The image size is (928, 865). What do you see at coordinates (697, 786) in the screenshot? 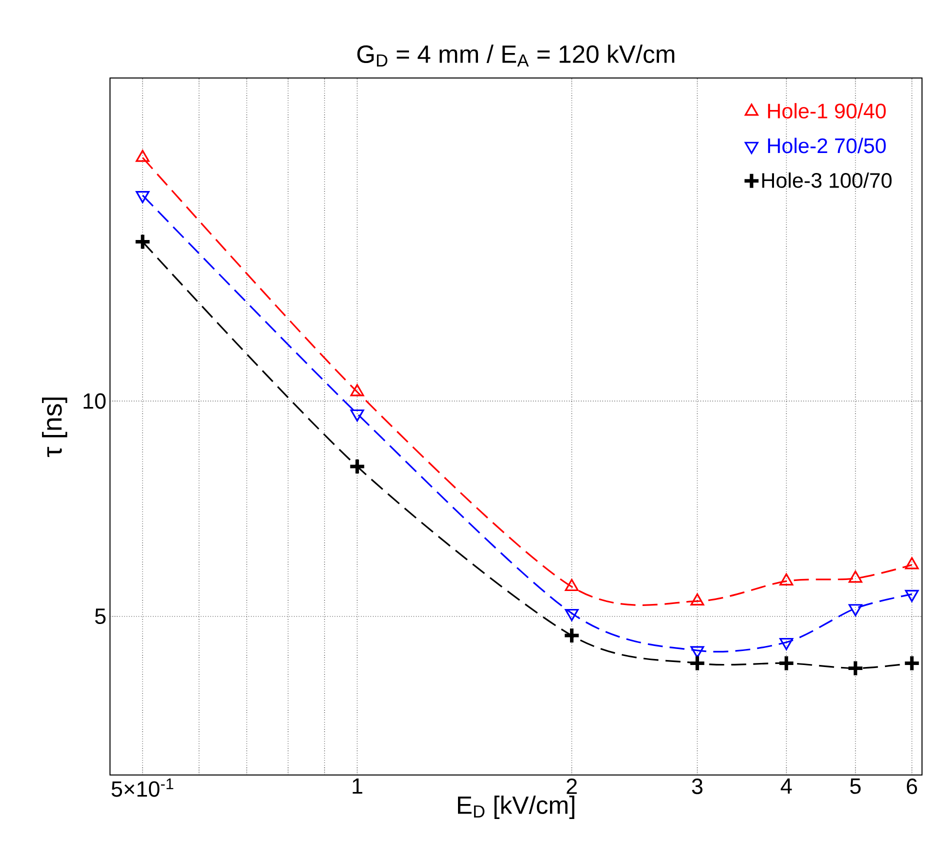
I see `x-tick-label: 3` at bounding box center [697, 786].